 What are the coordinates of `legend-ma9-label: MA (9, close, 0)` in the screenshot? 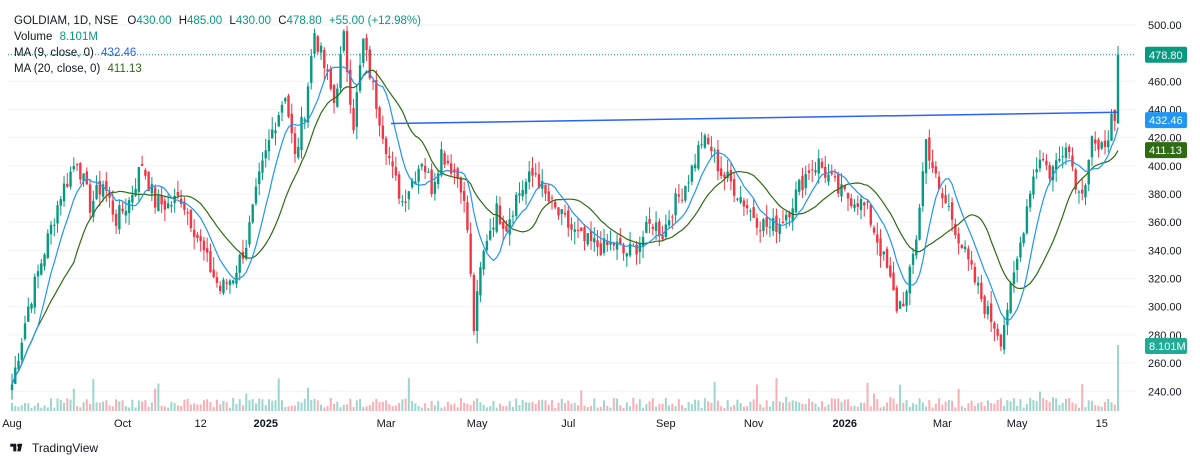 It's located at (54, 53).